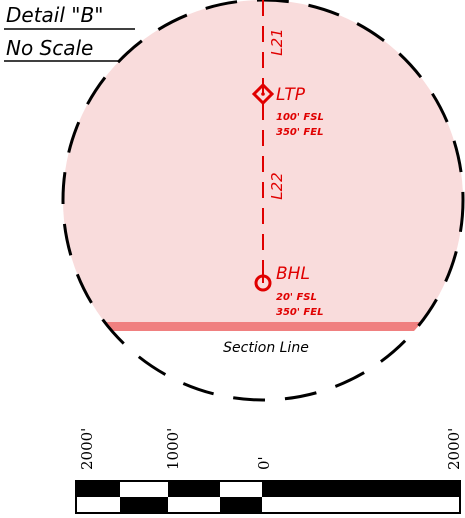 The image size is (465, 518). Describe the element at coordinates (296, 297) in the screenshot. I see `bhl-fsl-text: 20' FSL` at that location.